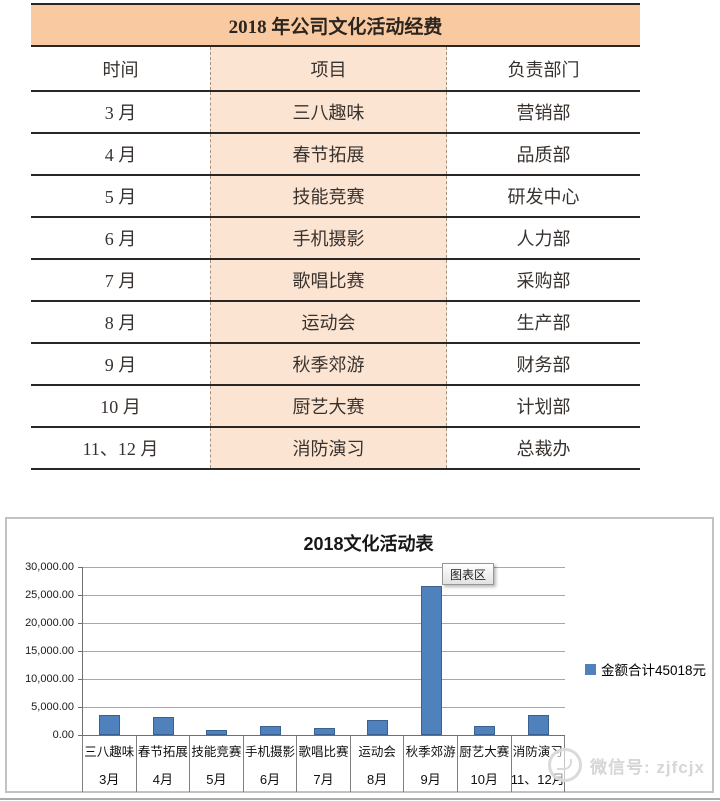 The height and width of the screenshot is (801, 720). I want to click on category-month-label: 7月, so click(323, 779).